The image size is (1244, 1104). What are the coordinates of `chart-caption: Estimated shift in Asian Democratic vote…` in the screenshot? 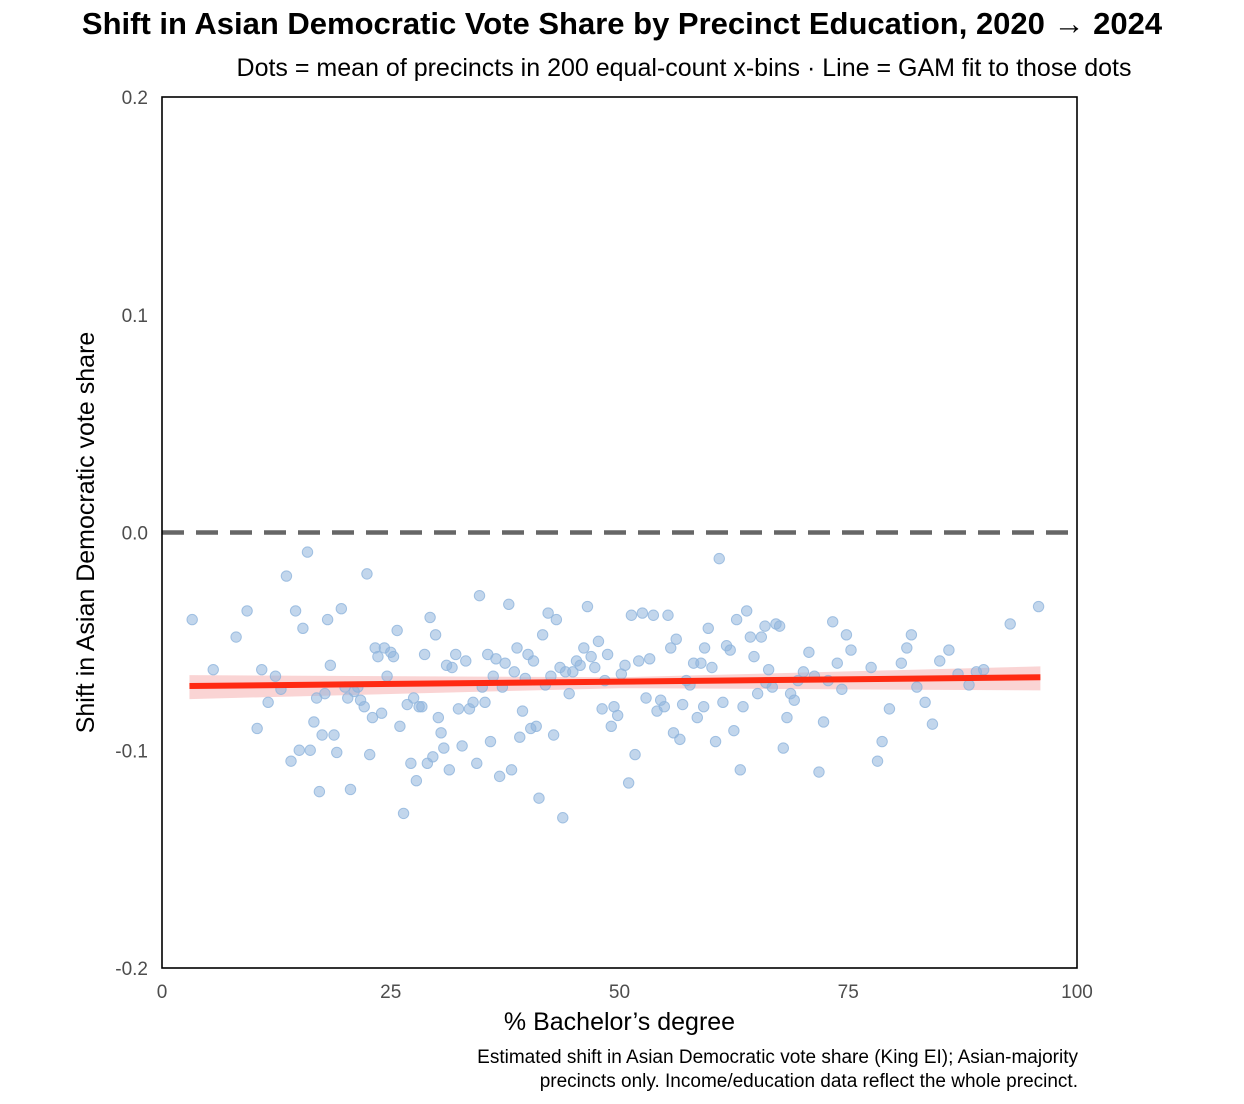 It's located at (777, 1070).